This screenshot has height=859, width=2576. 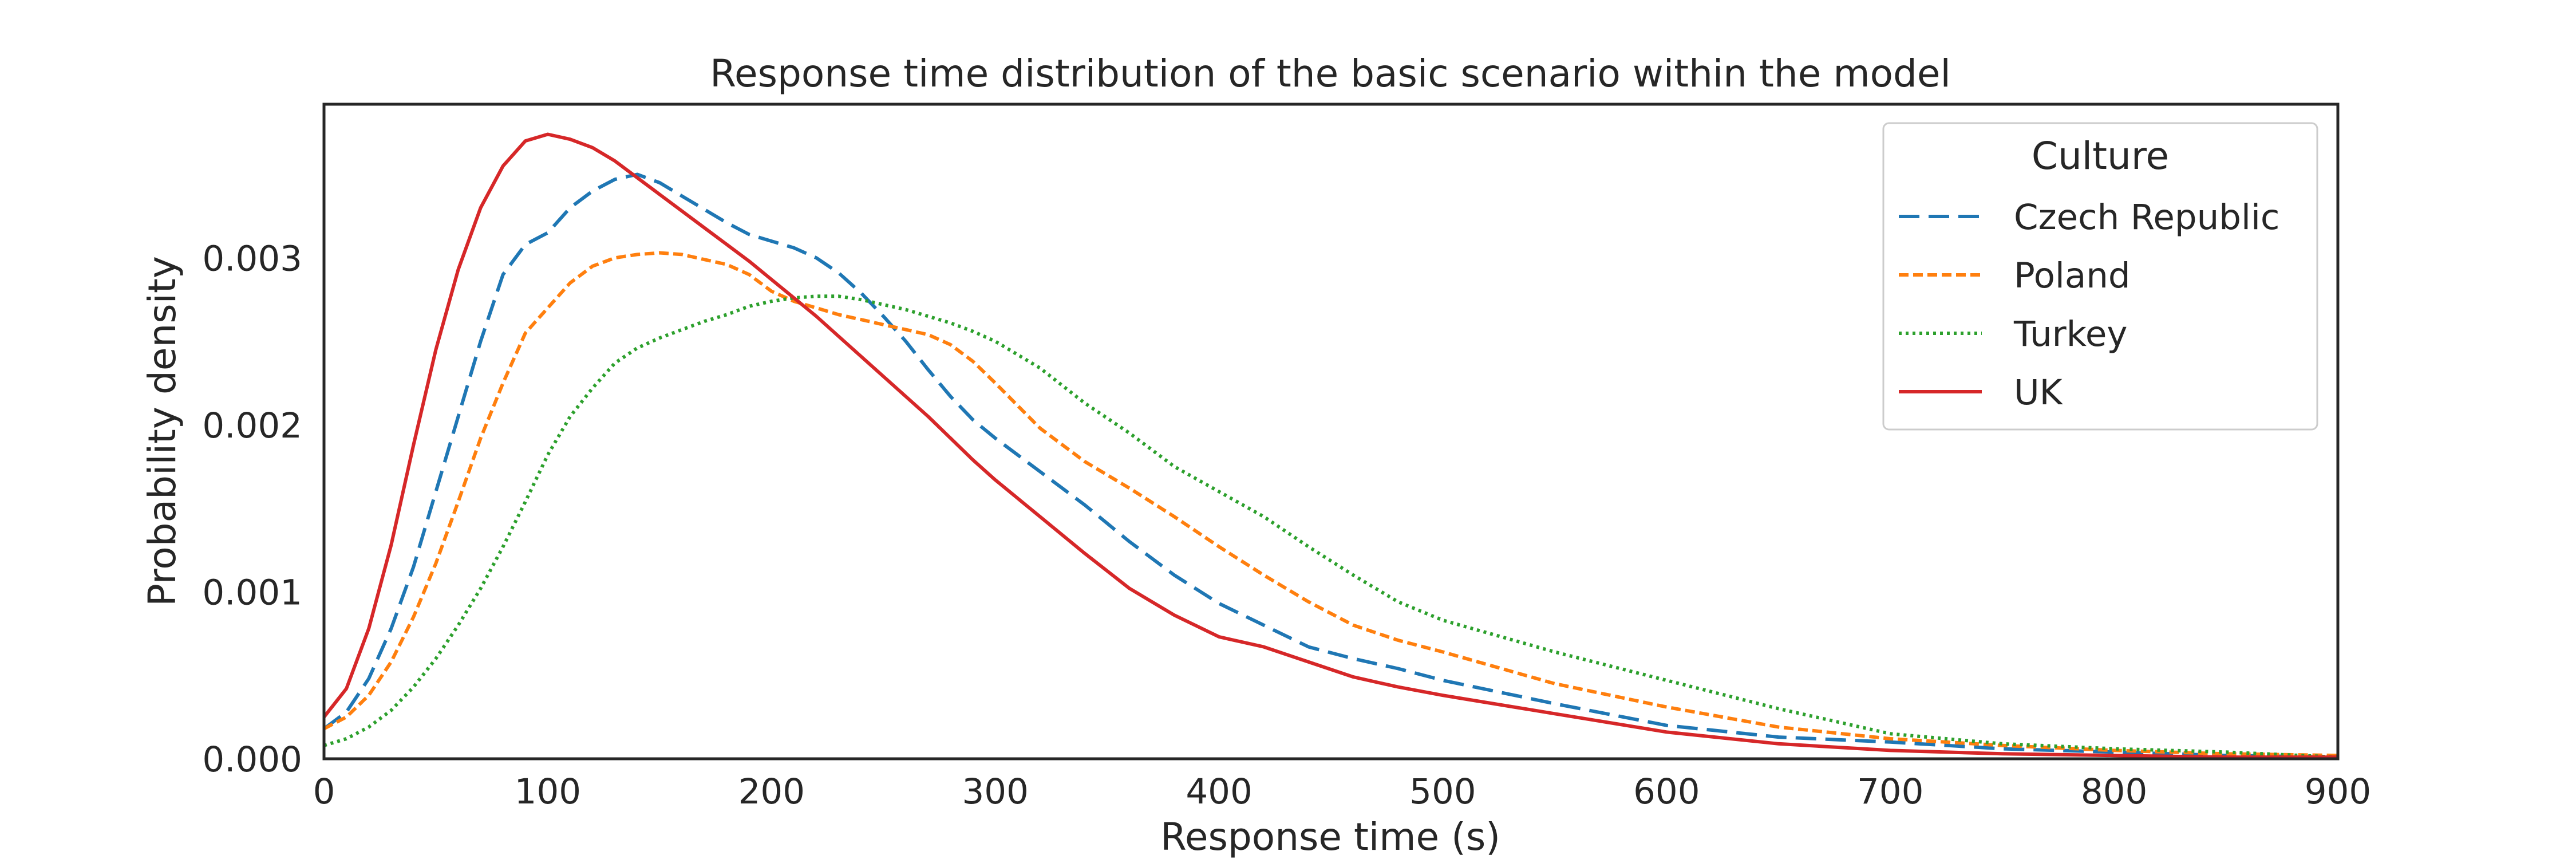 I want to click on y-axis-label: Probability density, so click(x=162, y=431).